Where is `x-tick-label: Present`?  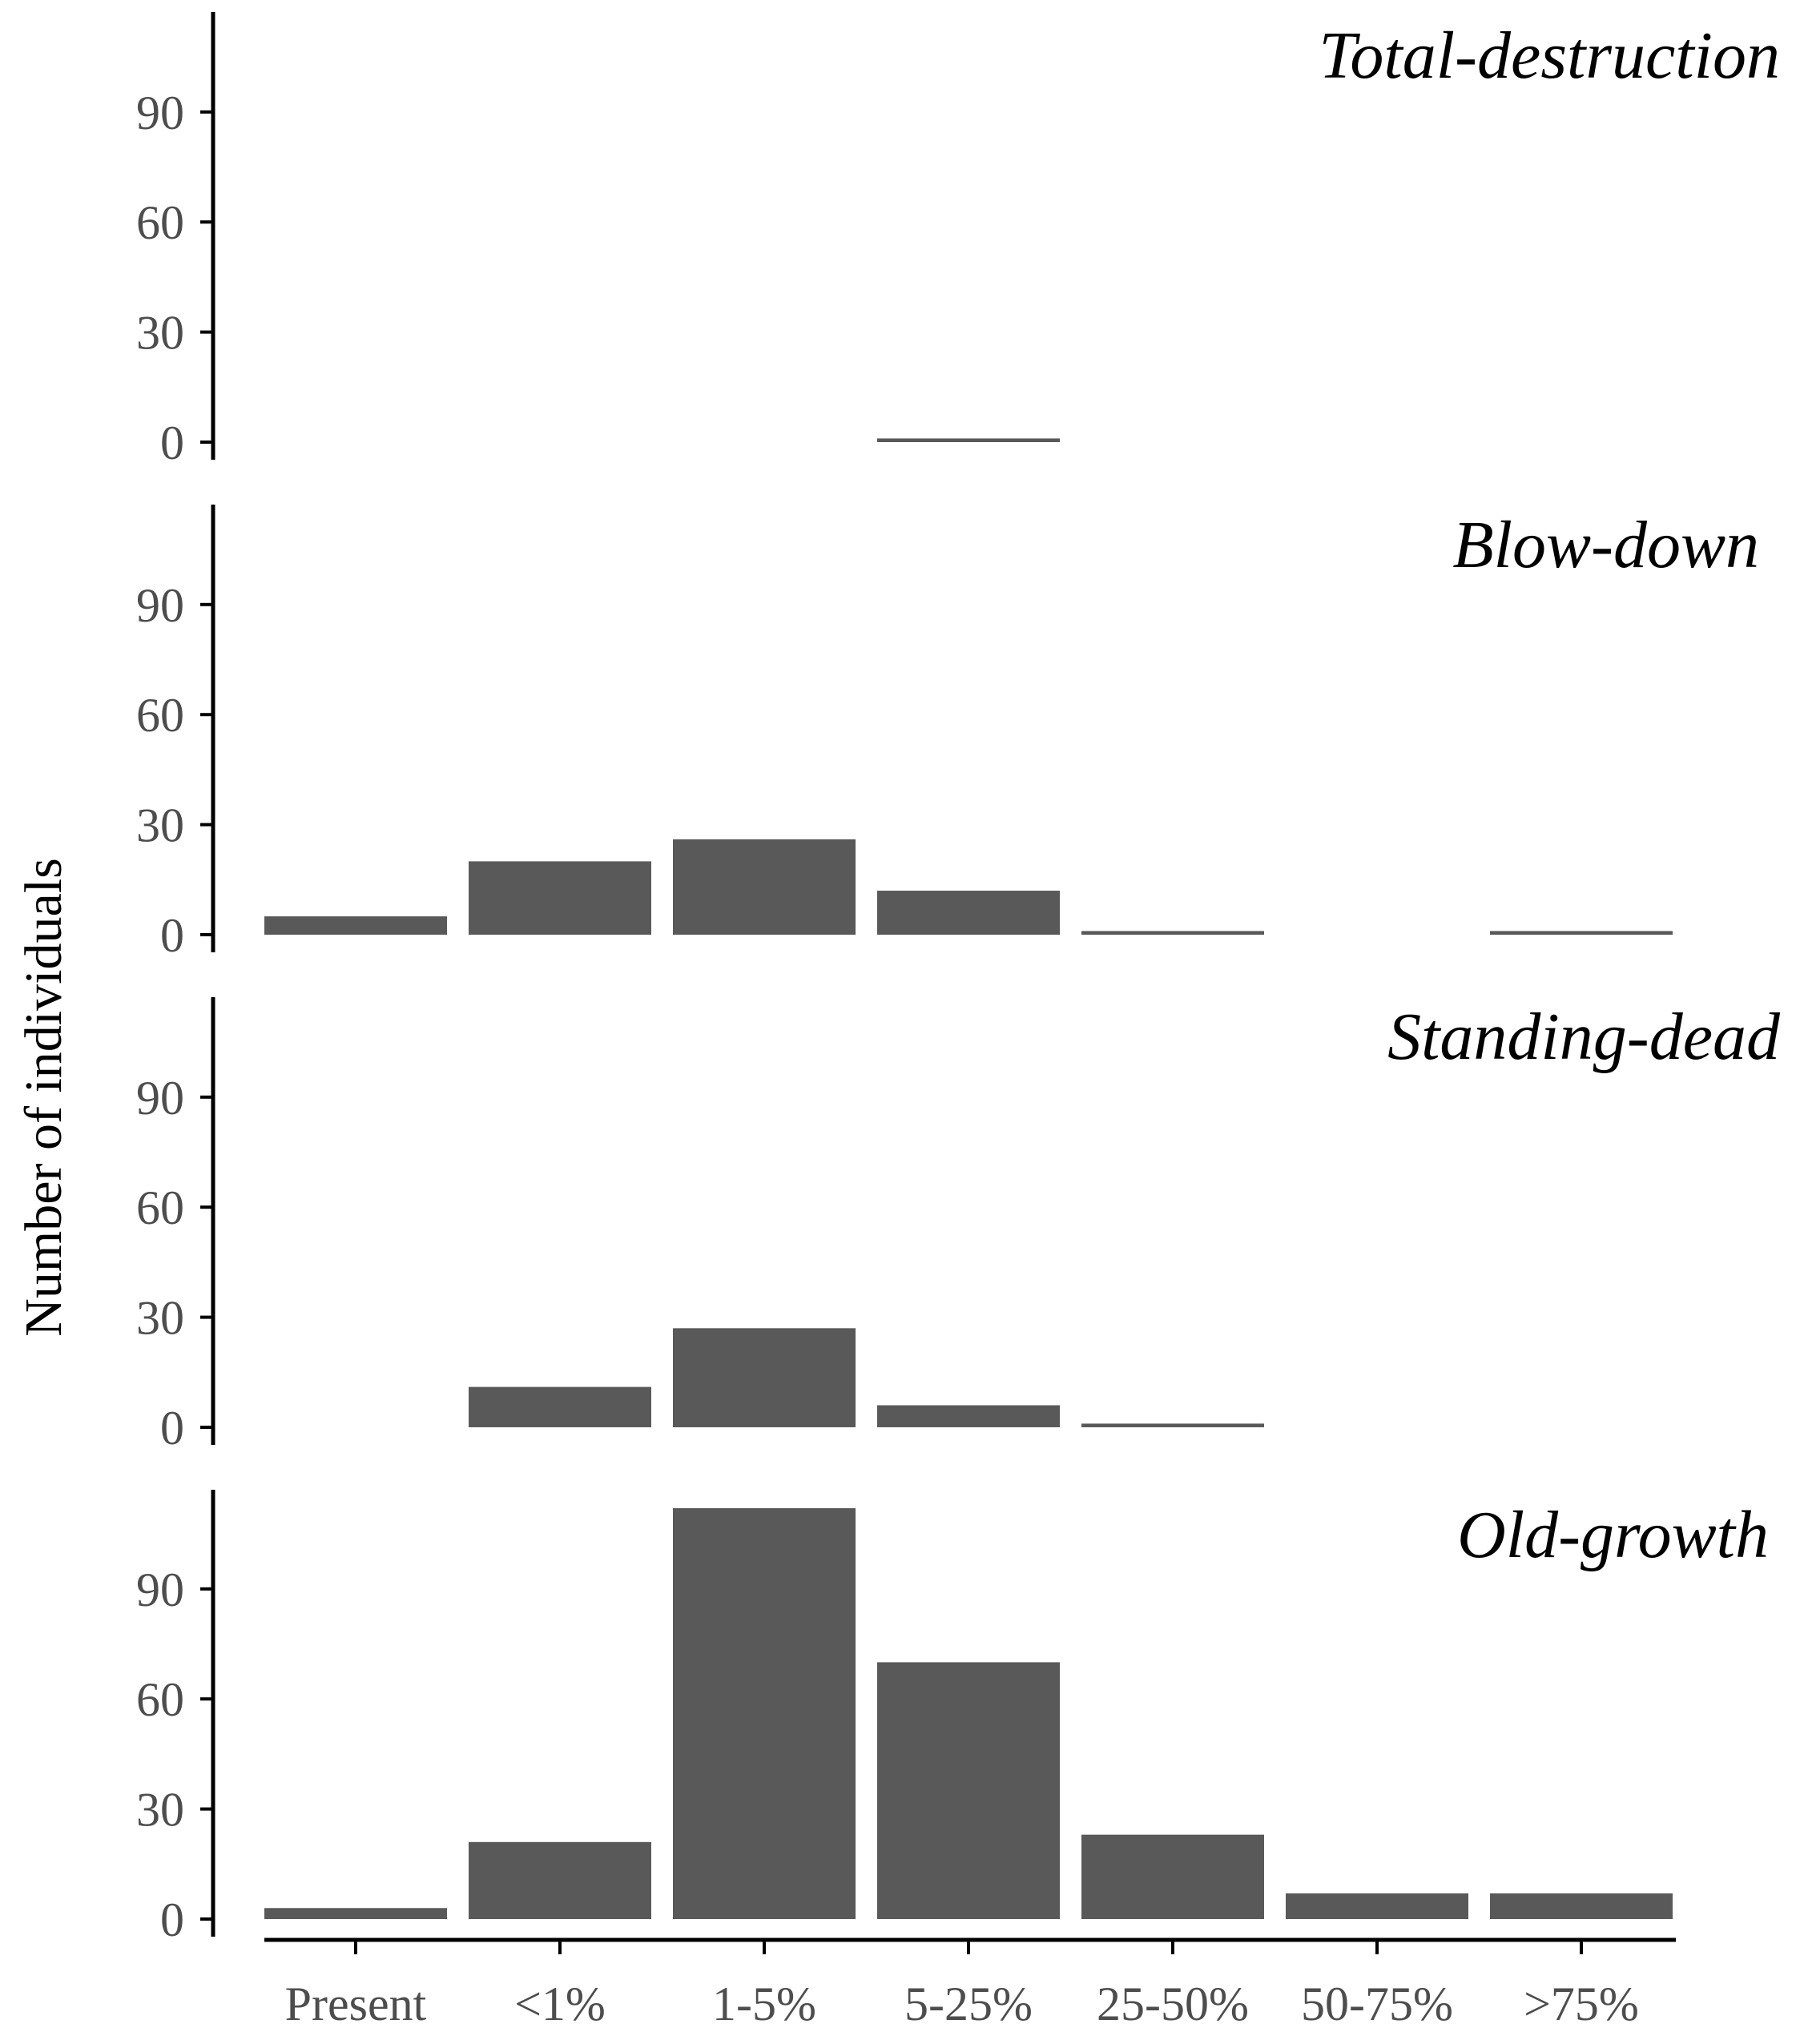
x-tick-label: Present is located at coordinates (356, 2004).